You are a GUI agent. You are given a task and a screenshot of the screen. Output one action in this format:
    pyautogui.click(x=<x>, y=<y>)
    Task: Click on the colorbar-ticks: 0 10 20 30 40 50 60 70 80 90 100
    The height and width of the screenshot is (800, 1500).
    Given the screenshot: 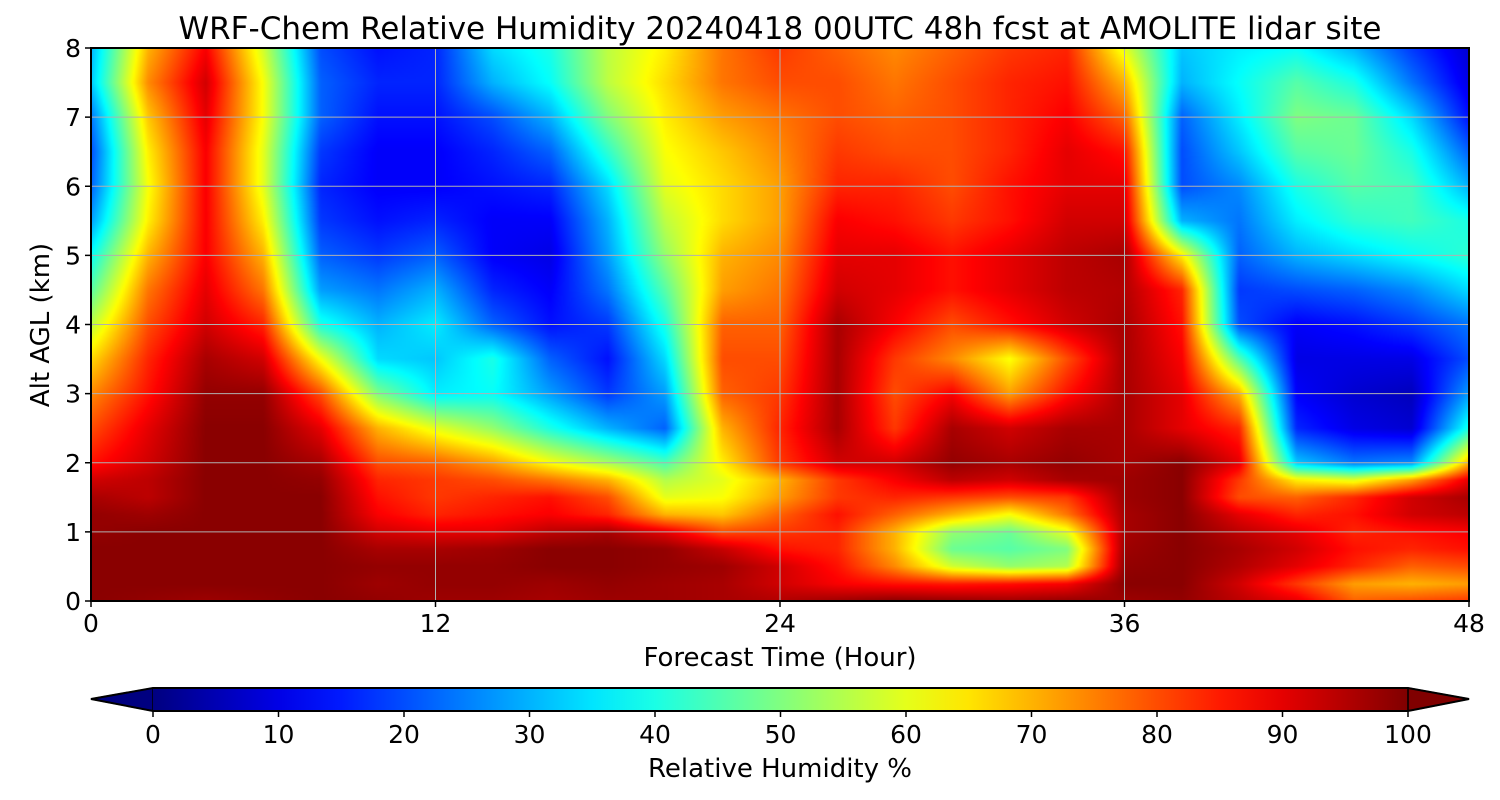 What is the action you would take?
    pyautogui.click(x=788, y=730)
    